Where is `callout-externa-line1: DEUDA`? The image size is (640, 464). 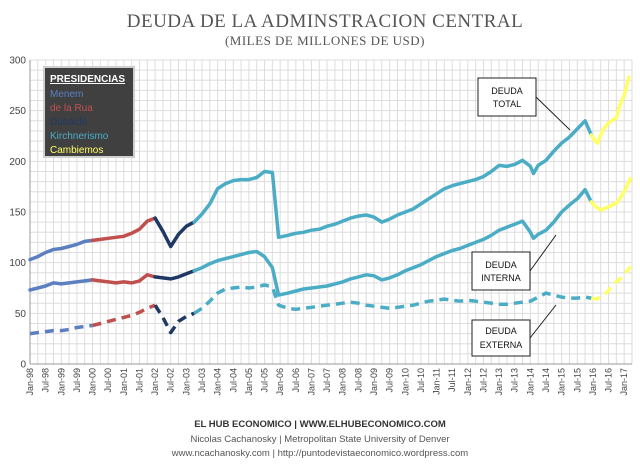 callout-externa-line1: DEUDA is located at coordinates (501, 331).